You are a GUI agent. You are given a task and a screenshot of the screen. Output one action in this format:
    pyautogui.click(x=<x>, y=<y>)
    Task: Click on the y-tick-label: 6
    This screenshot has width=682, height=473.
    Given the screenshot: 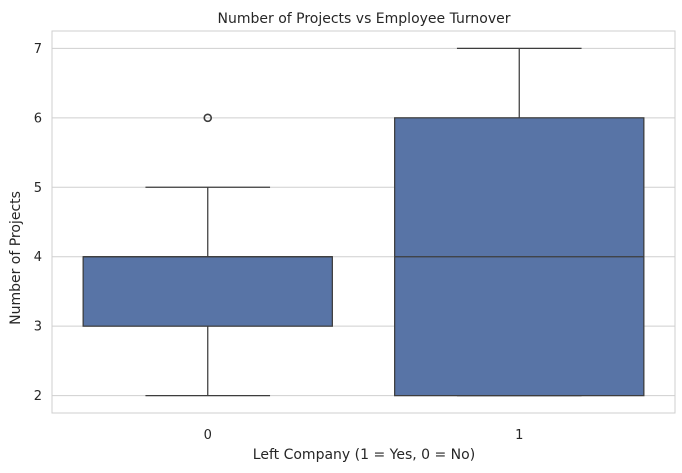 What is the action you would take?
    pyautogui.click(x=38, y=118)
    